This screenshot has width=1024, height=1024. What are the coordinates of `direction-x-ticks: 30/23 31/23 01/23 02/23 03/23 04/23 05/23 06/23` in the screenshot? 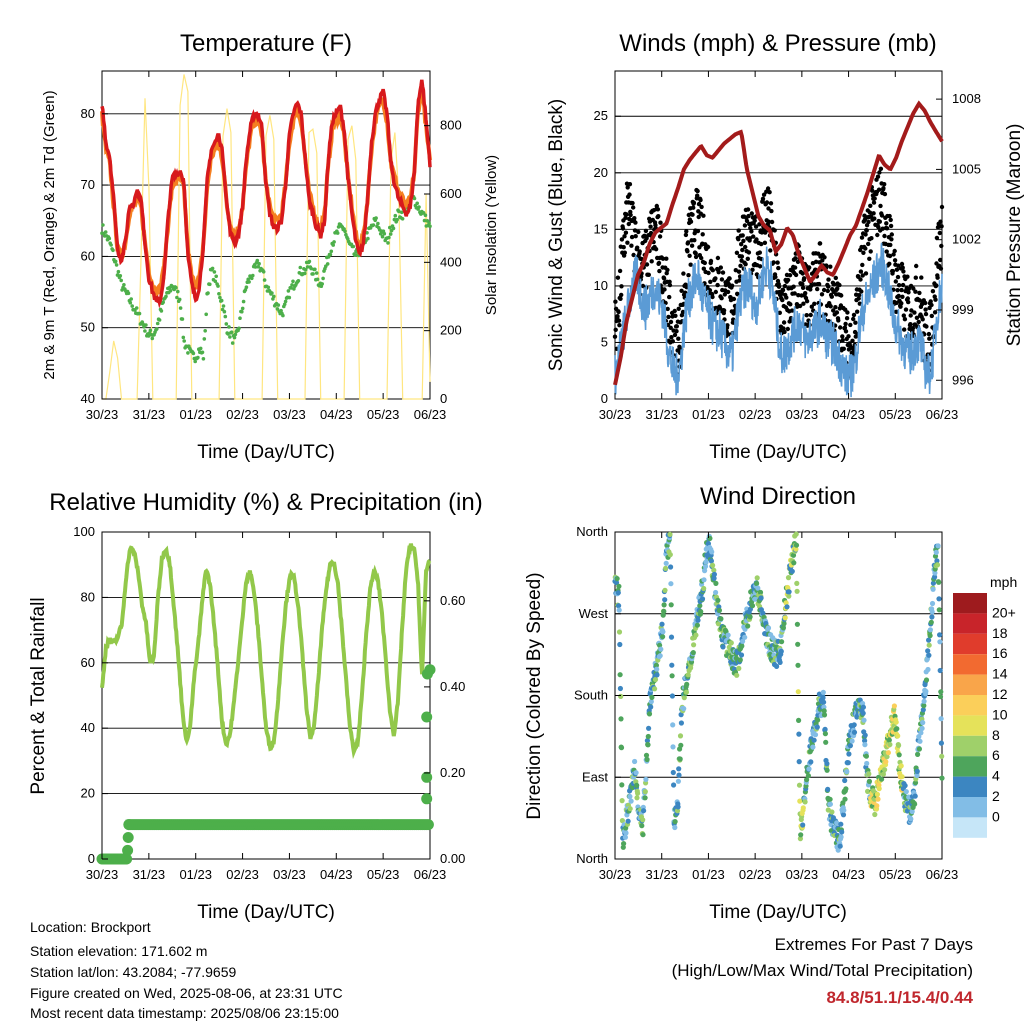 It's located at (778, 707).